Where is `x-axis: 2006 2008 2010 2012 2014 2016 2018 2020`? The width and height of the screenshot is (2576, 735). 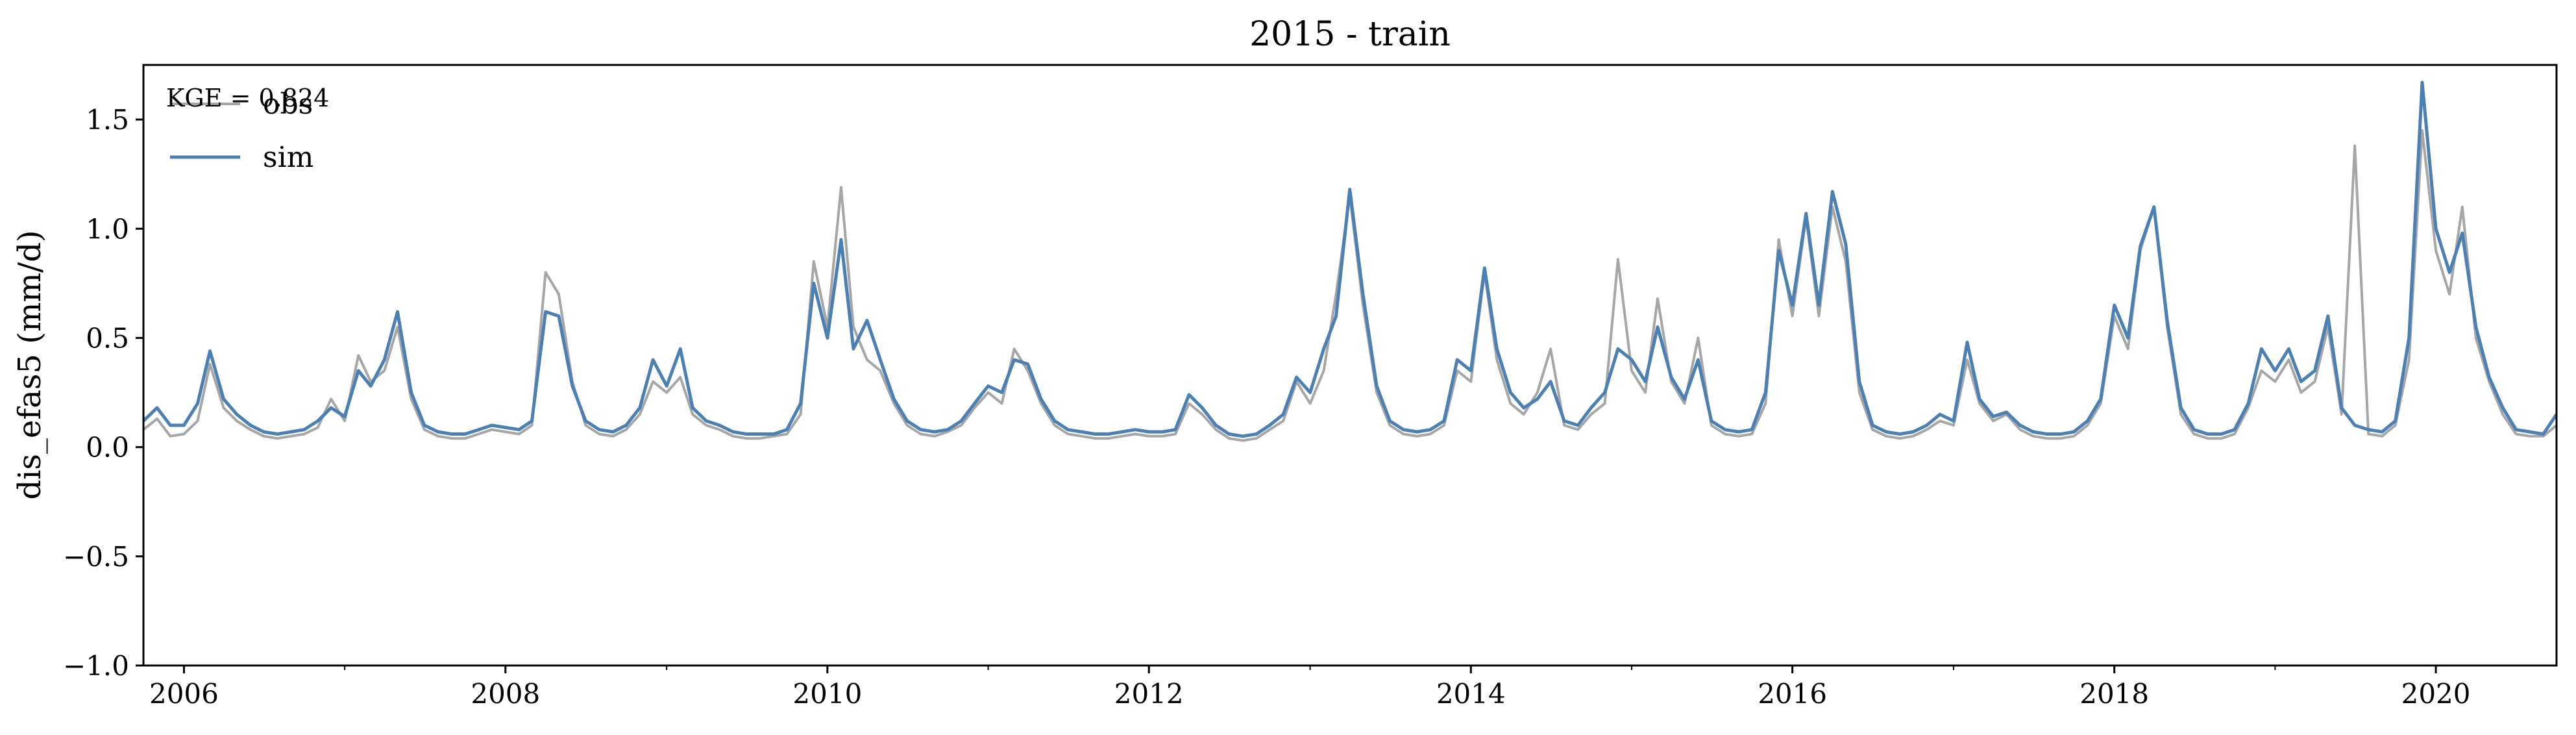
x-axis: 2006 2008 2010 2012 2014 2016 2018 2020 is located at coordinates (1310, 688).